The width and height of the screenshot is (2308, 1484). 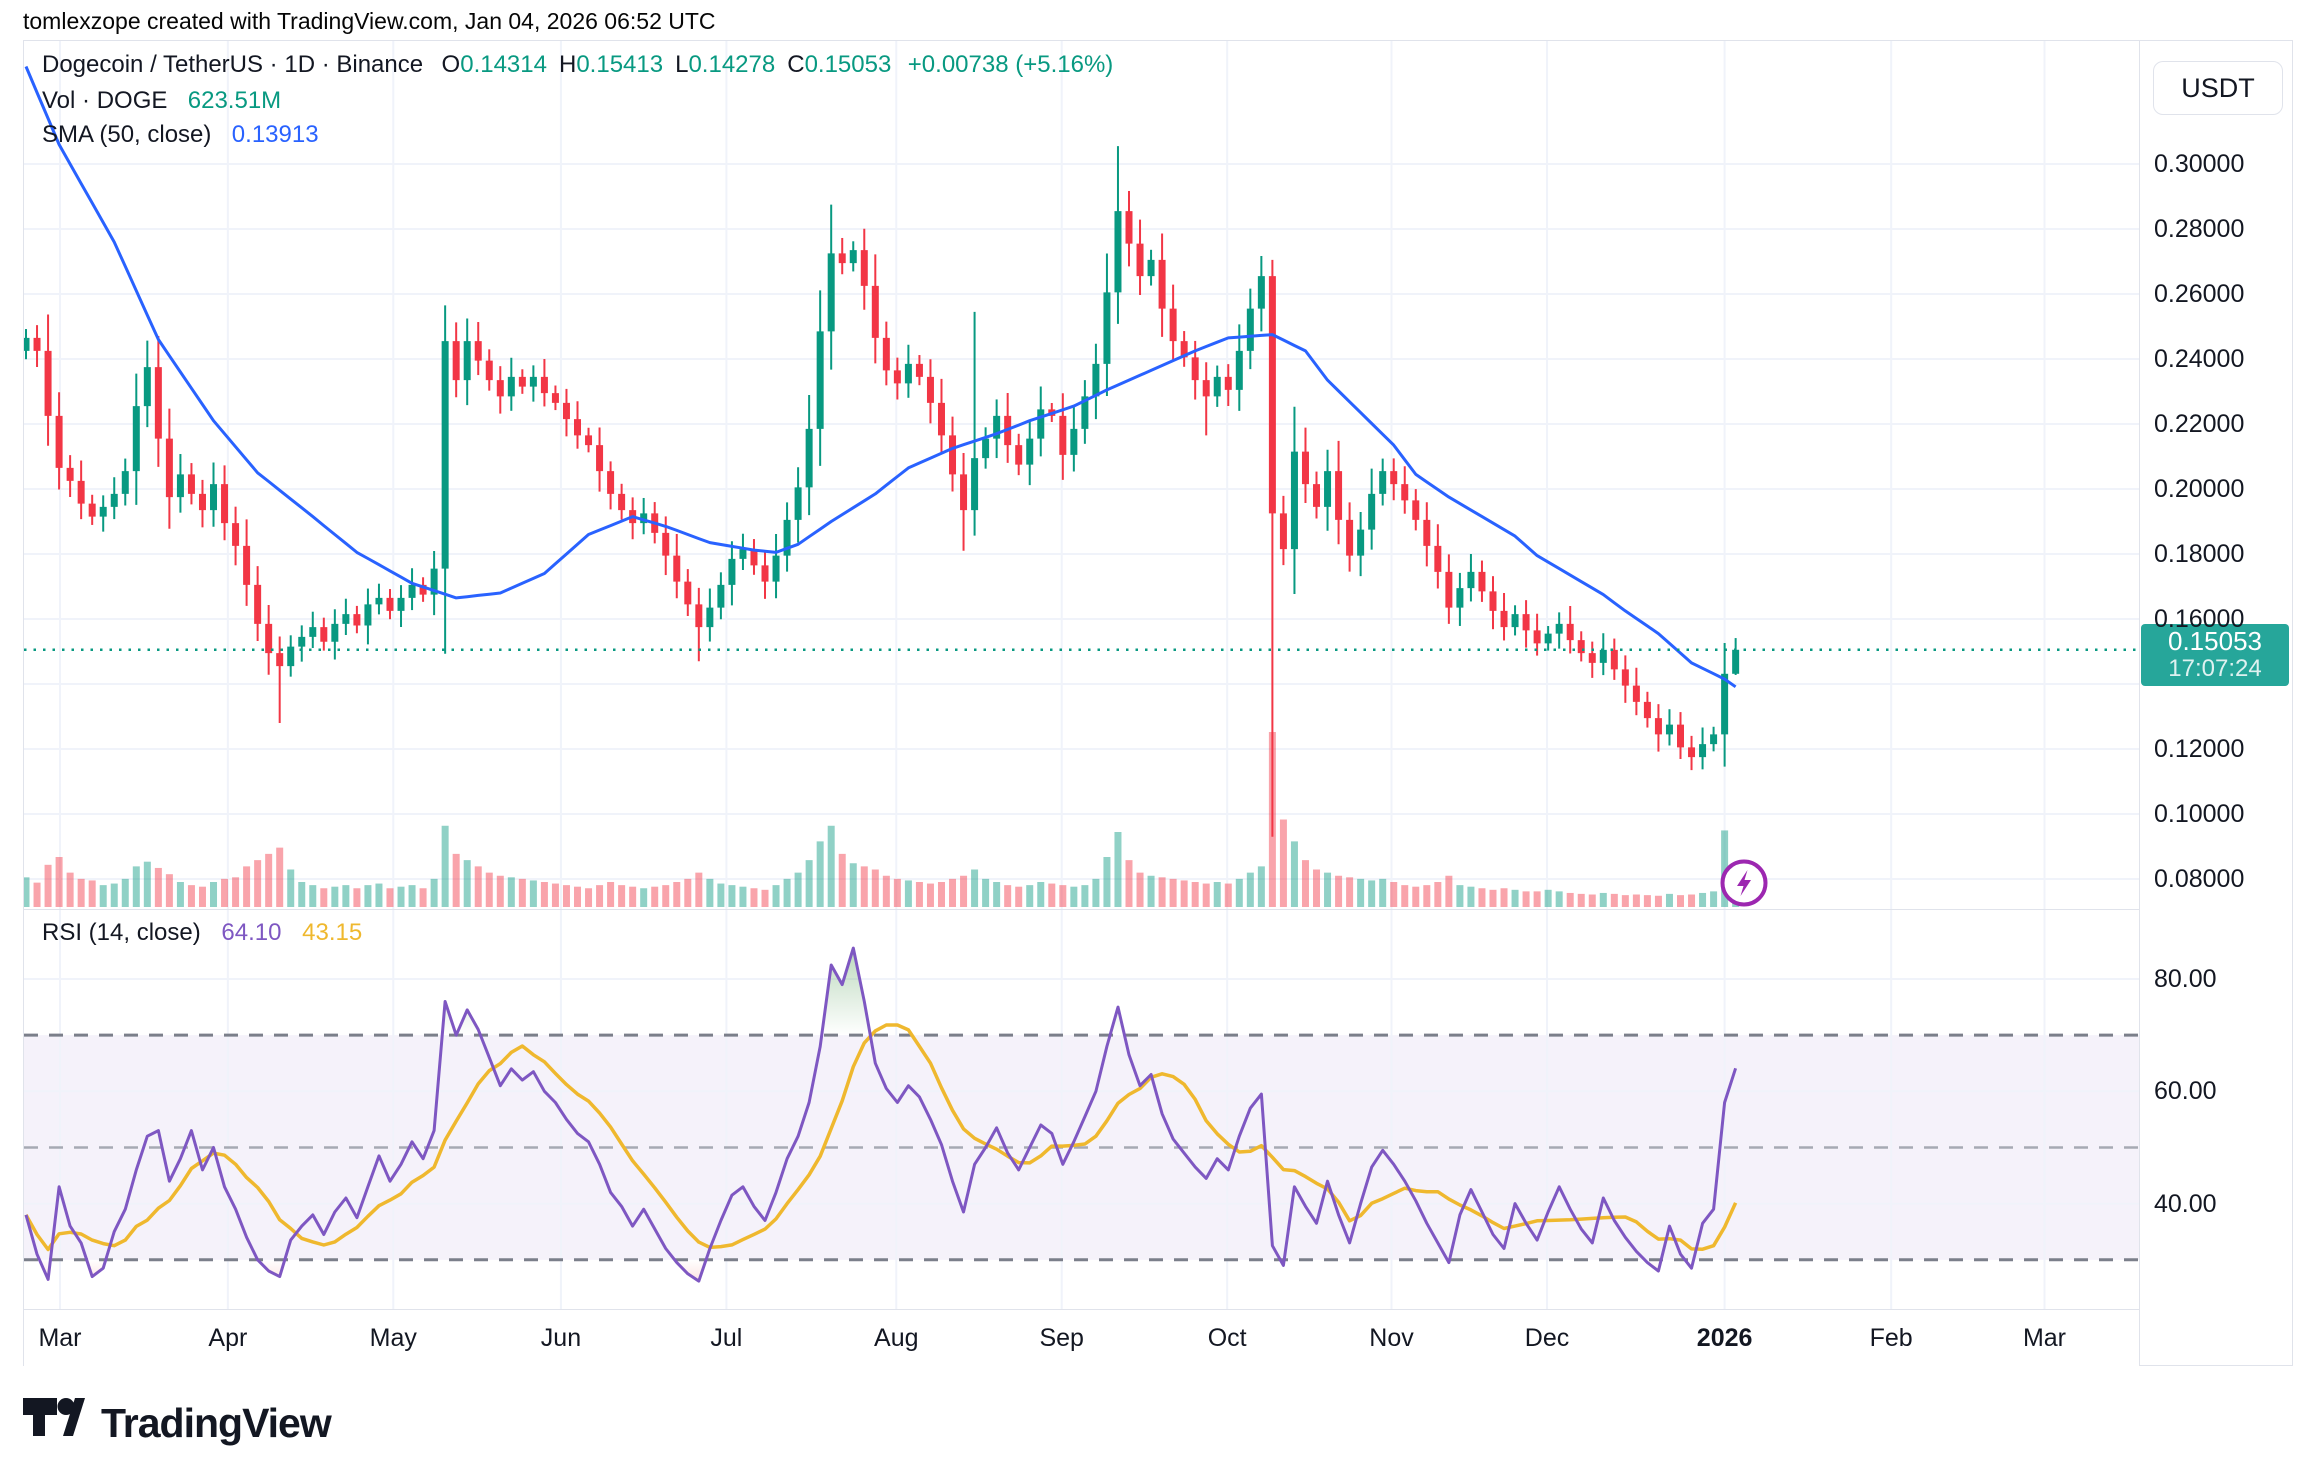 I want to click on ohlc-value: 0.14314, so click(x=509, y=64).